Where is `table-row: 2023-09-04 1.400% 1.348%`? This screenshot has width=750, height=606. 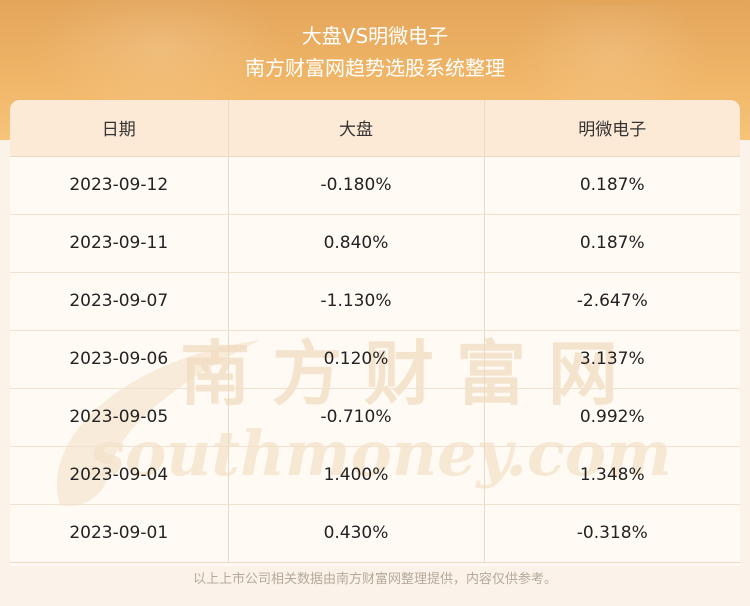
table-row: 2023-09-04 1.400% 1.348% is located at coordinates (375, 475).